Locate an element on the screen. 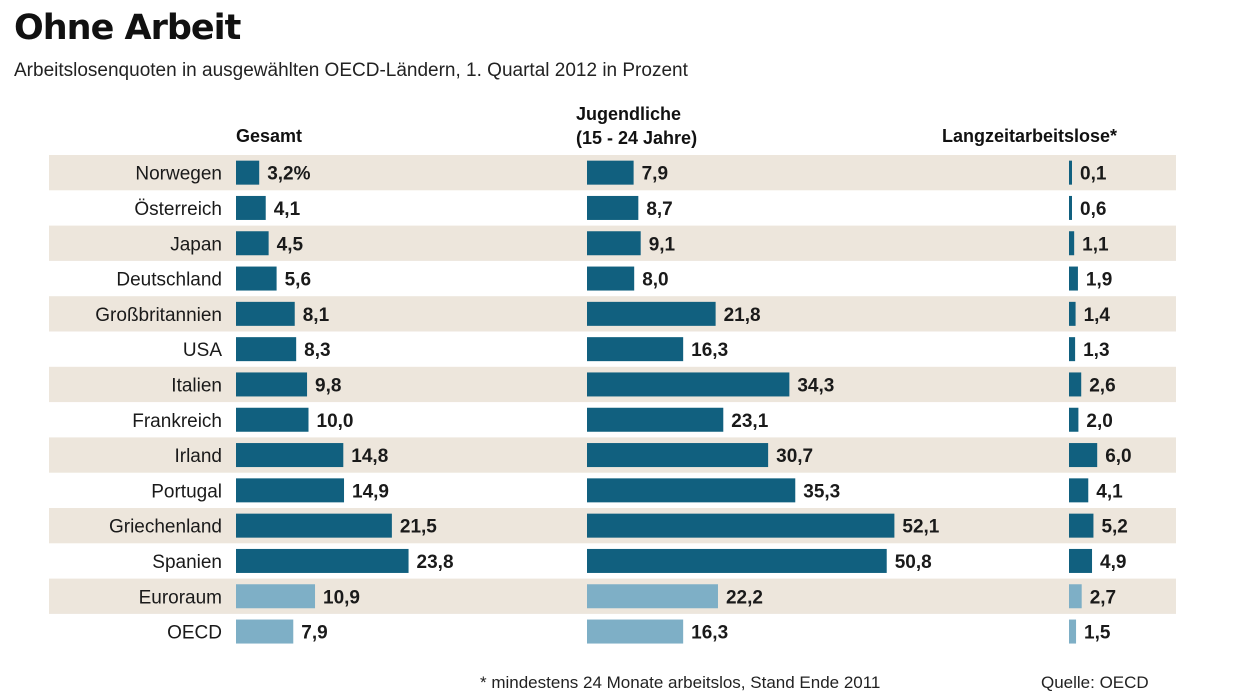  category-label: Spanien is located at coordinates (187, 562).